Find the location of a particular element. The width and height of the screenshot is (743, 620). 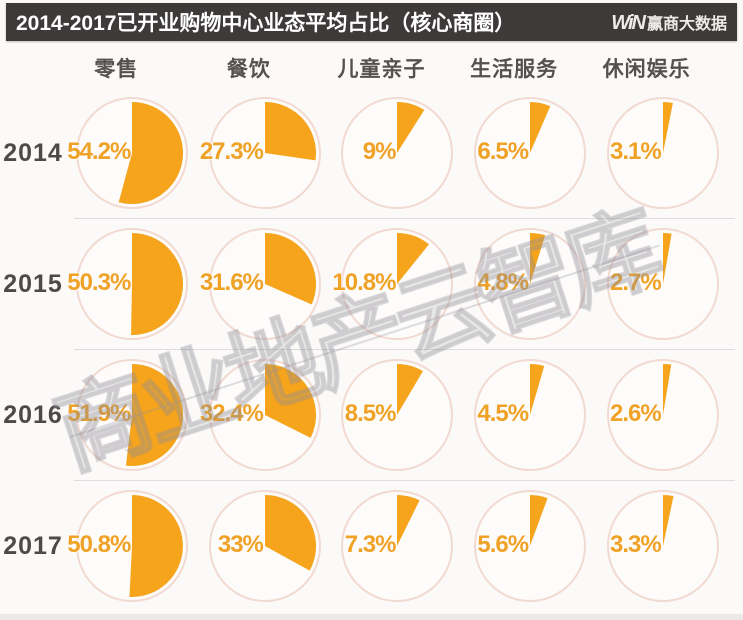

year-label: 2016 is located at coordinates (33, 414).